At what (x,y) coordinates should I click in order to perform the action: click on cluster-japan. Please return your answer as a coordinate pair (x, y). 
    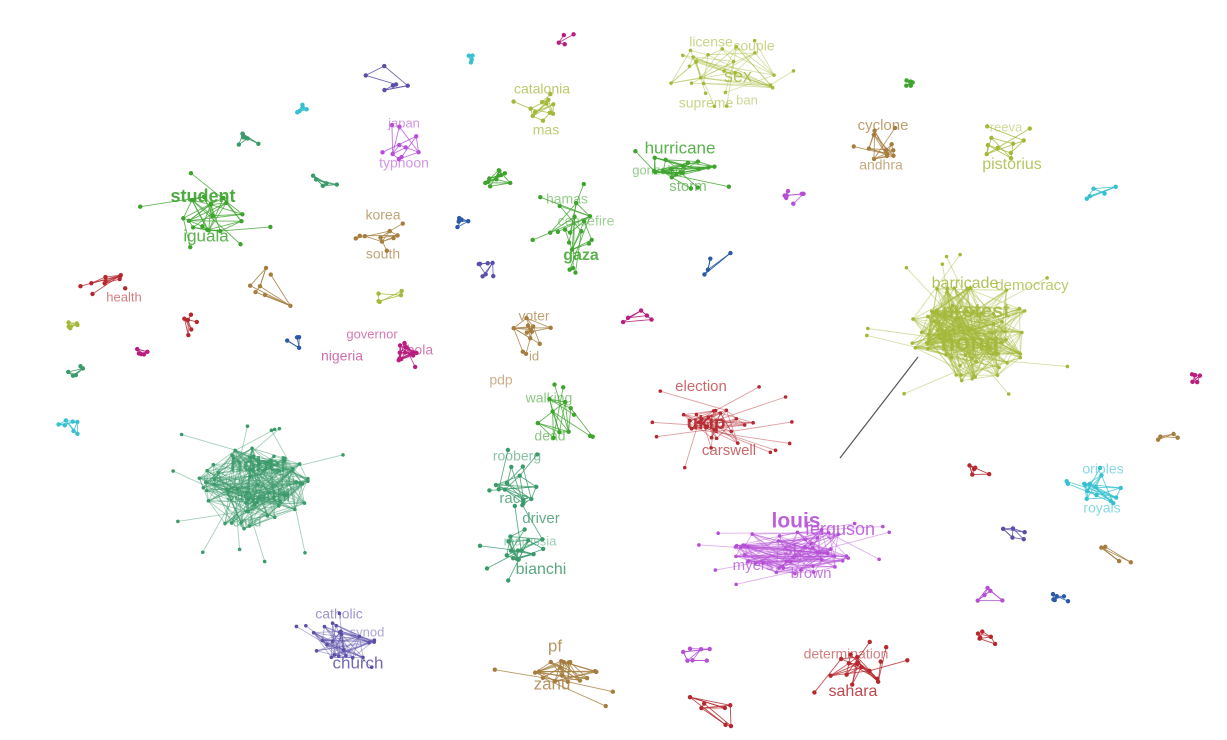
    Looking at the image, I should click on (400, 142).